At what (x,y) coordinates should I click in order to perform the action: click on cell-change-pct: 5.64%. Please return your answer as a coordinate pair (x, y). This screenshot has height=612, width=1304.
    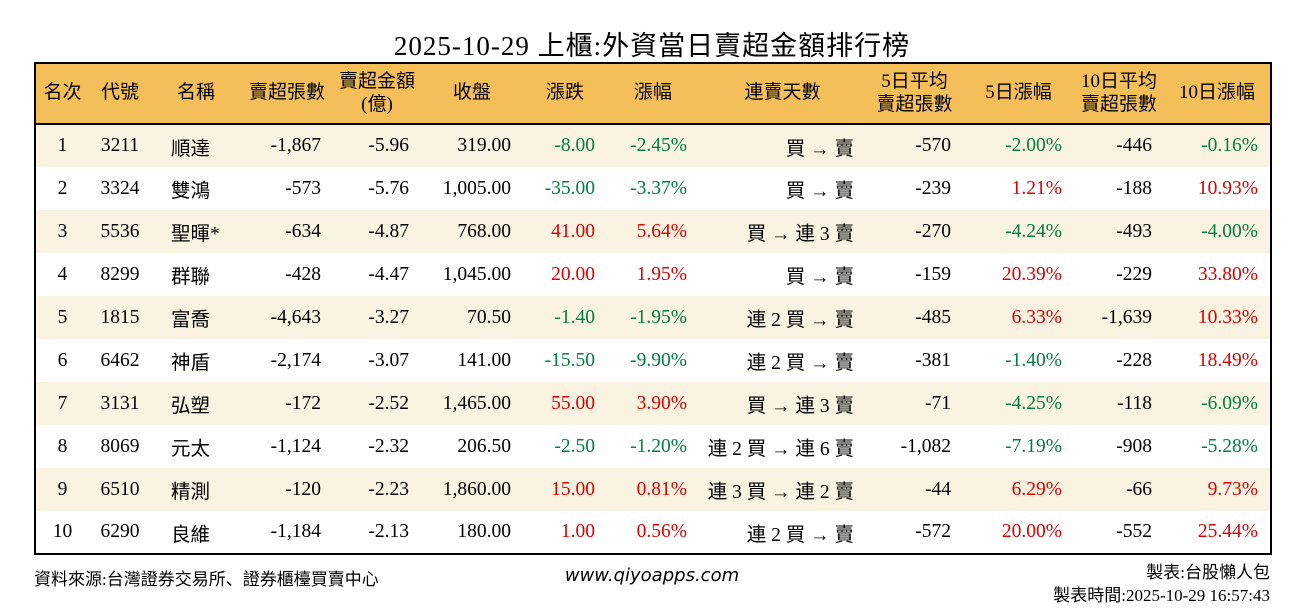
    Looking at the image, I should click on (661, 231).